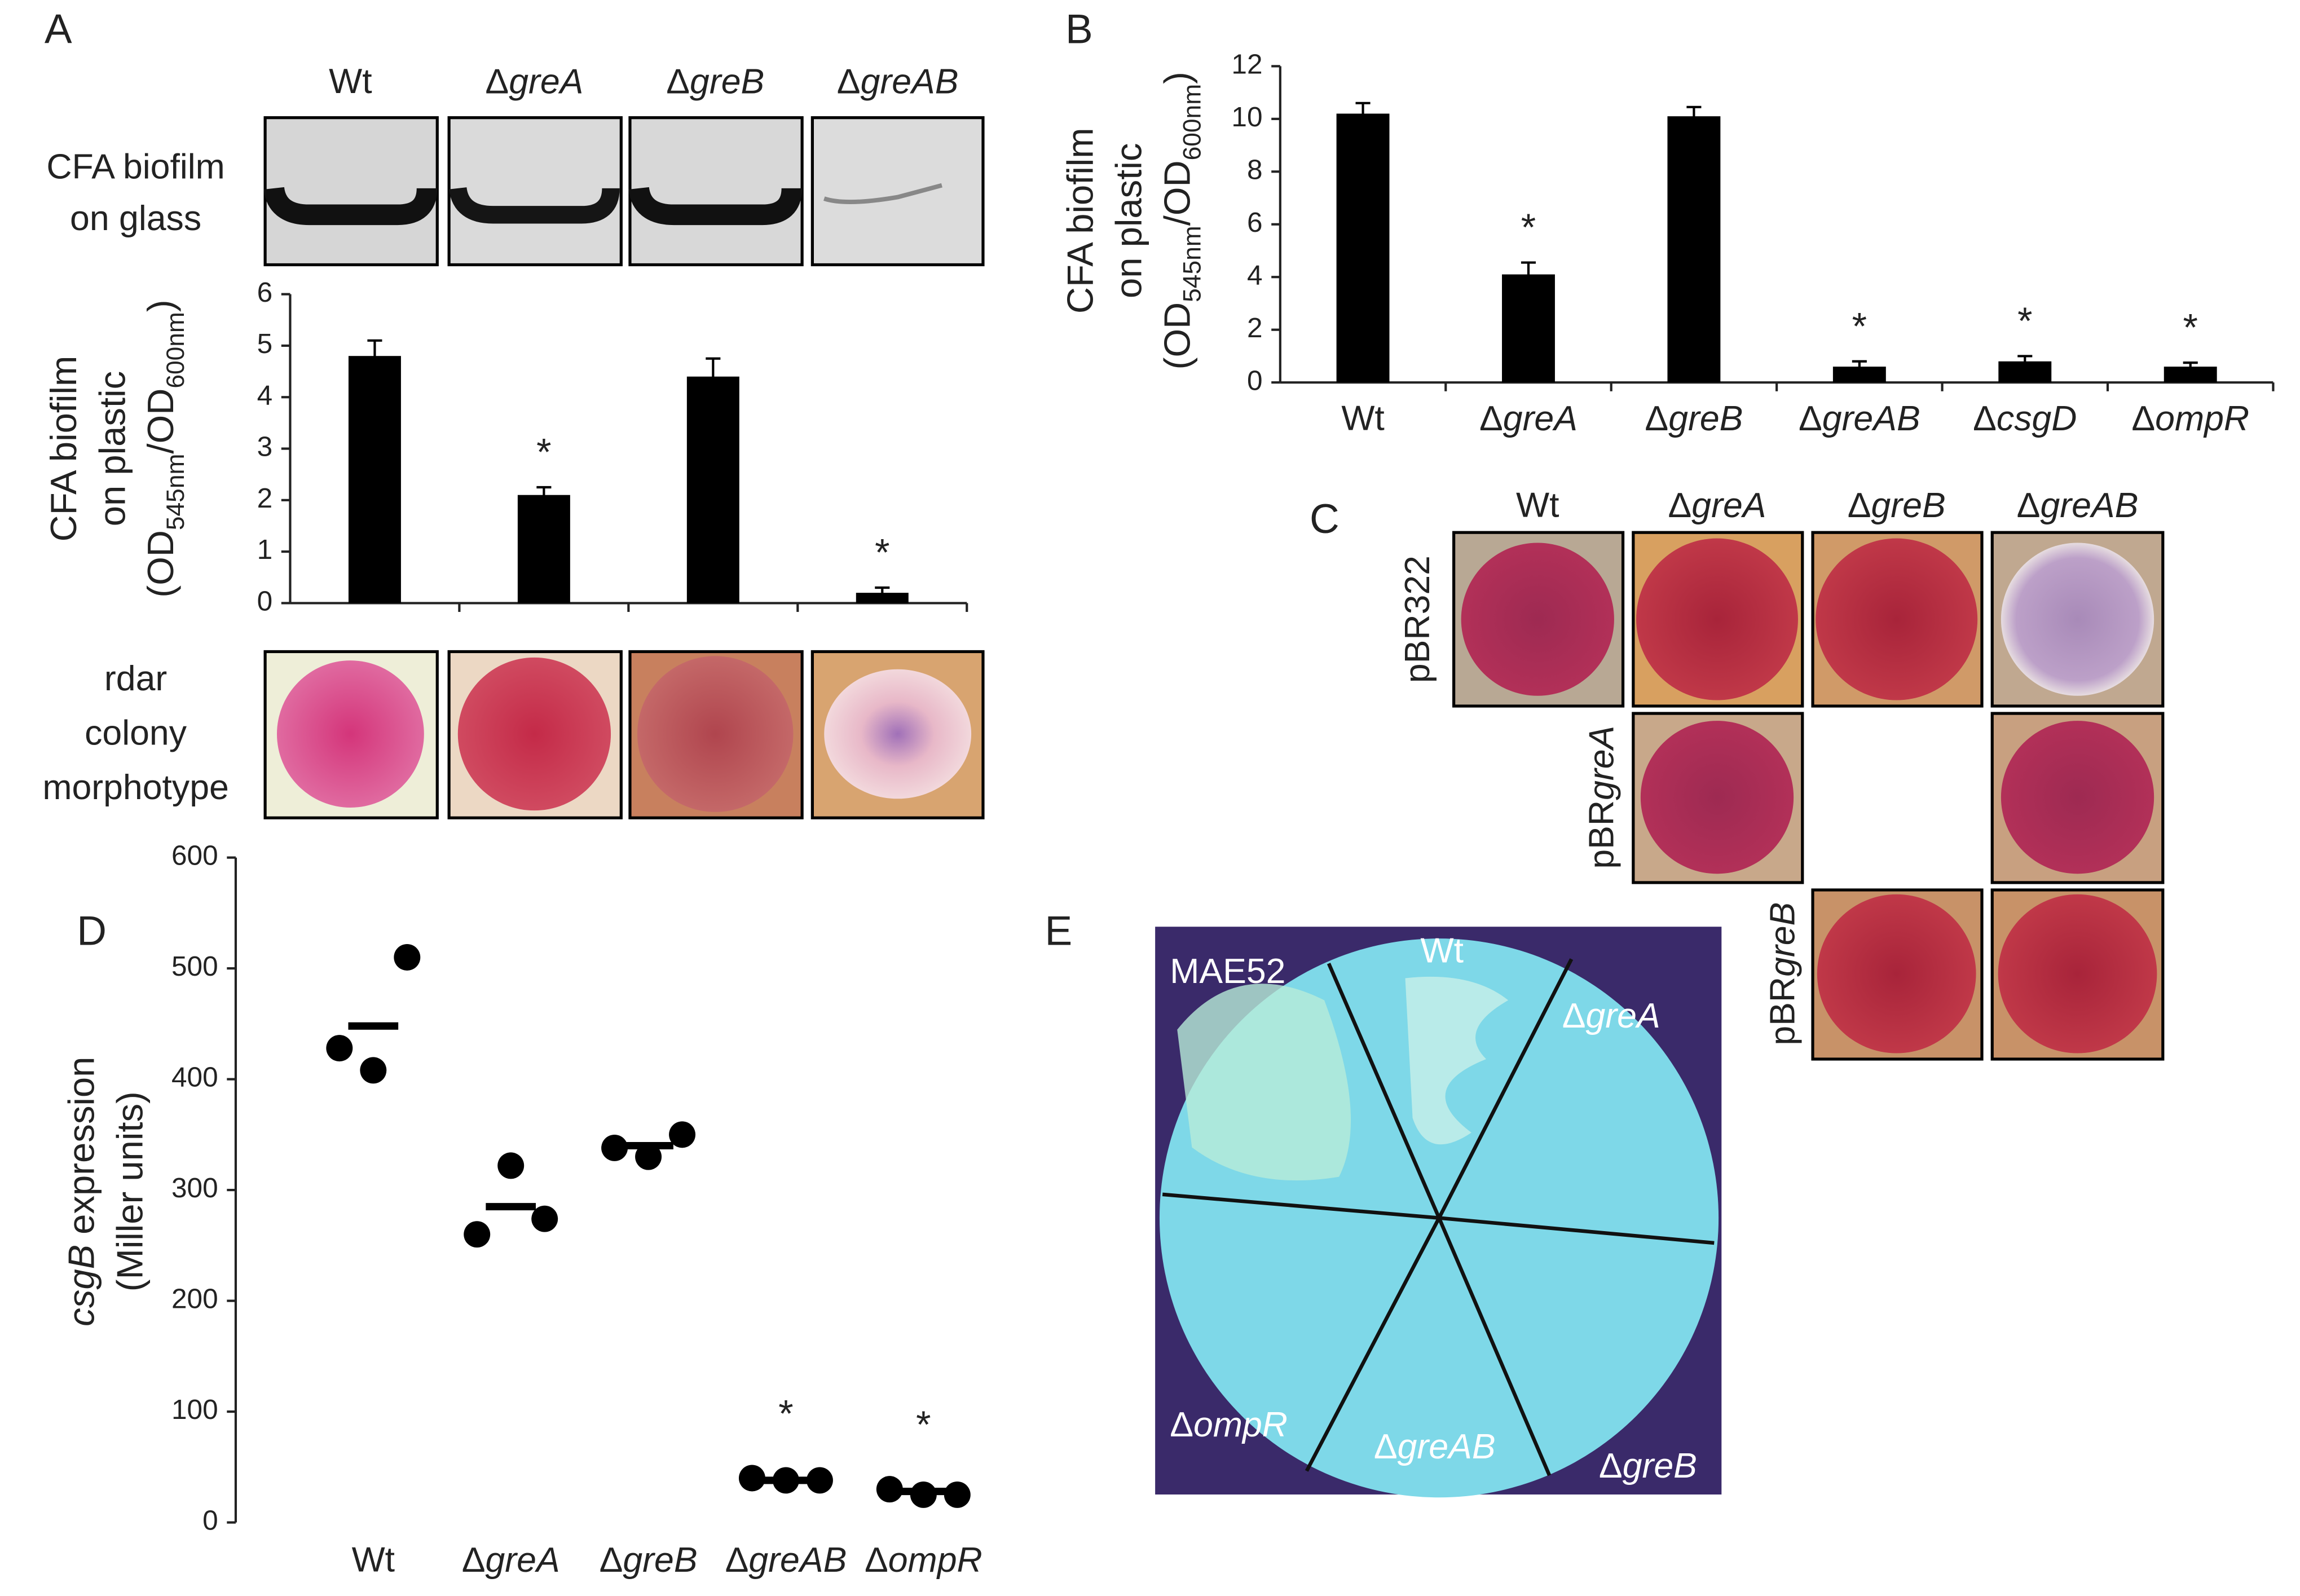 The image size is (2300, 1596). Describe the element at coordinates (1435, 1446) in the screenshot. I see `plate-label: ΔgreAB` at that location.